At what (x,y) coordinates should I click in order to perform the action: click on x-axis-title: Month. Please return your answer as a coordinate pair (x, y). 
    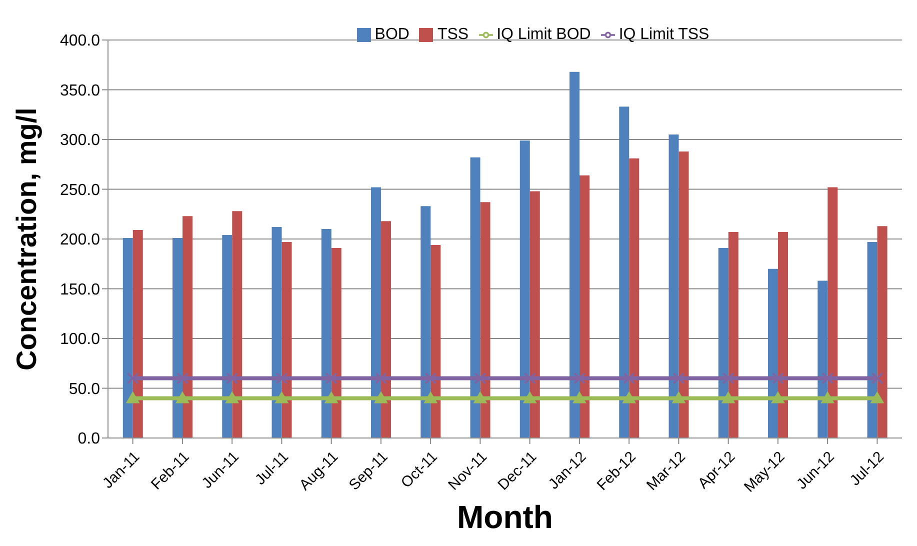
    Looking at the image, I should click on (505, 517).